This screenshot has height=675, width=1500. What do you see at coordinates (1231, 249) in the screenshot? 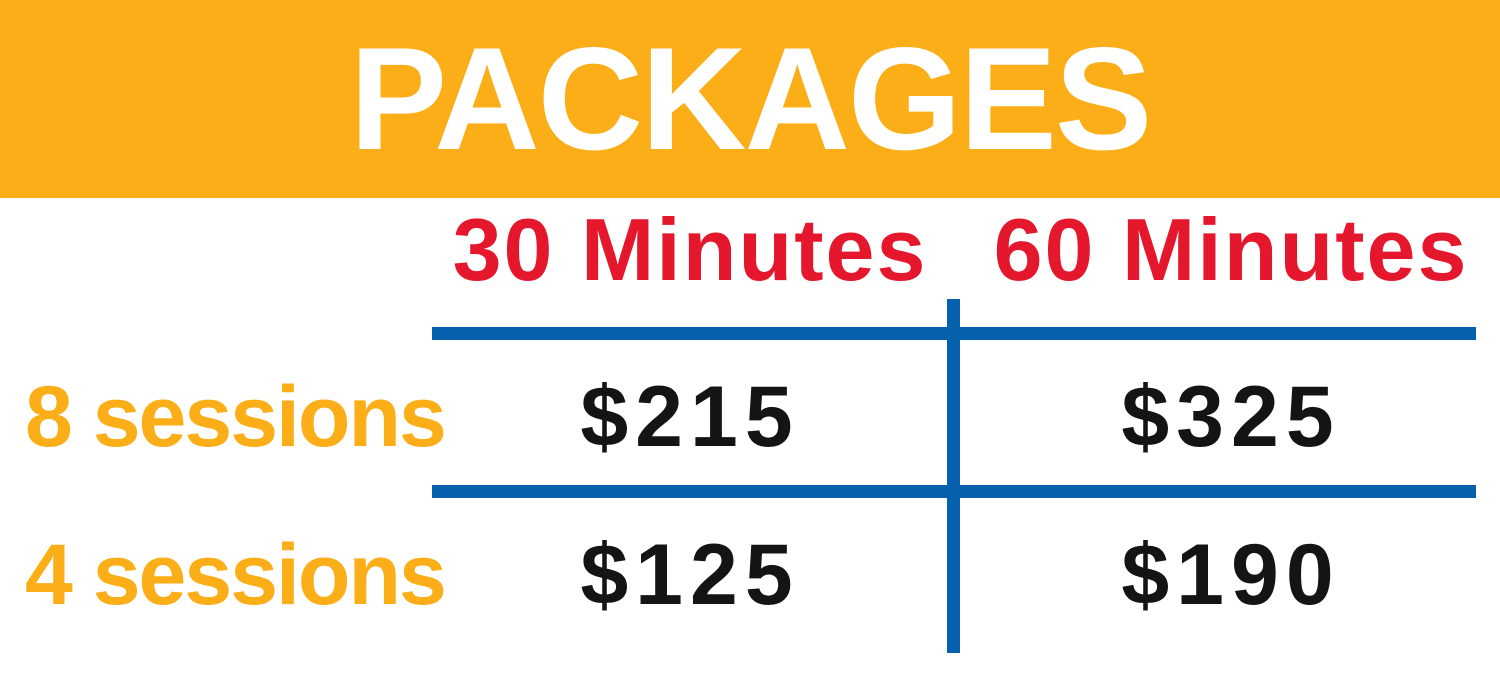
I see `column-header-60-minutes: 60 Minutes` at bounding box center [1231, 249].